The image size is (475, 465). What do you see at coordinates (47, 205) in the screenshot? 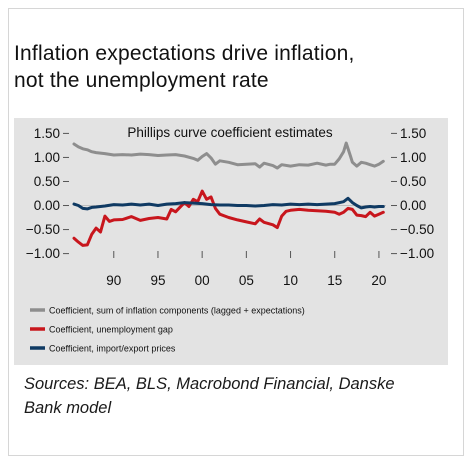
I see `y-tick-label-left: 0.00` at bounding box center [47, 205].